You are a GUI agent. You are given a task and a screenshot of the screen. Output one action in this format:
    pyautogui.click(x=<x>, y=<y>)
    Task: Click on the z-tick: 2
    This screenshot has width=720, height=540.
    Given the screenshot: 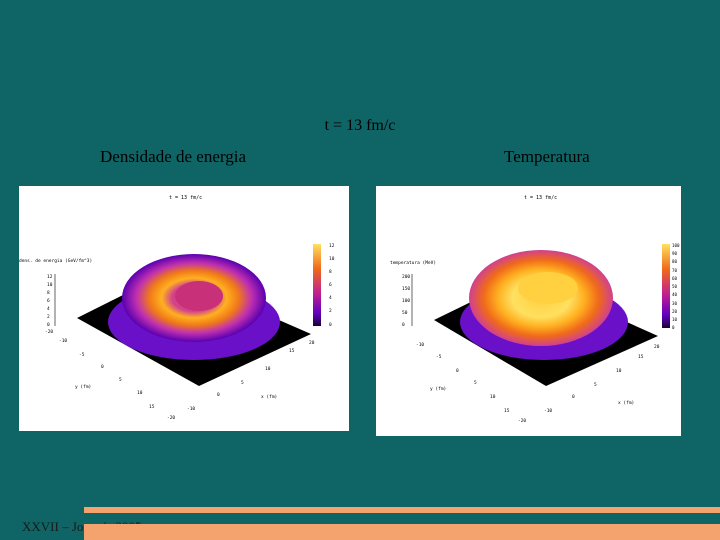 What is the action you would take?
    pyautogui.click(x=48, y=317)
    